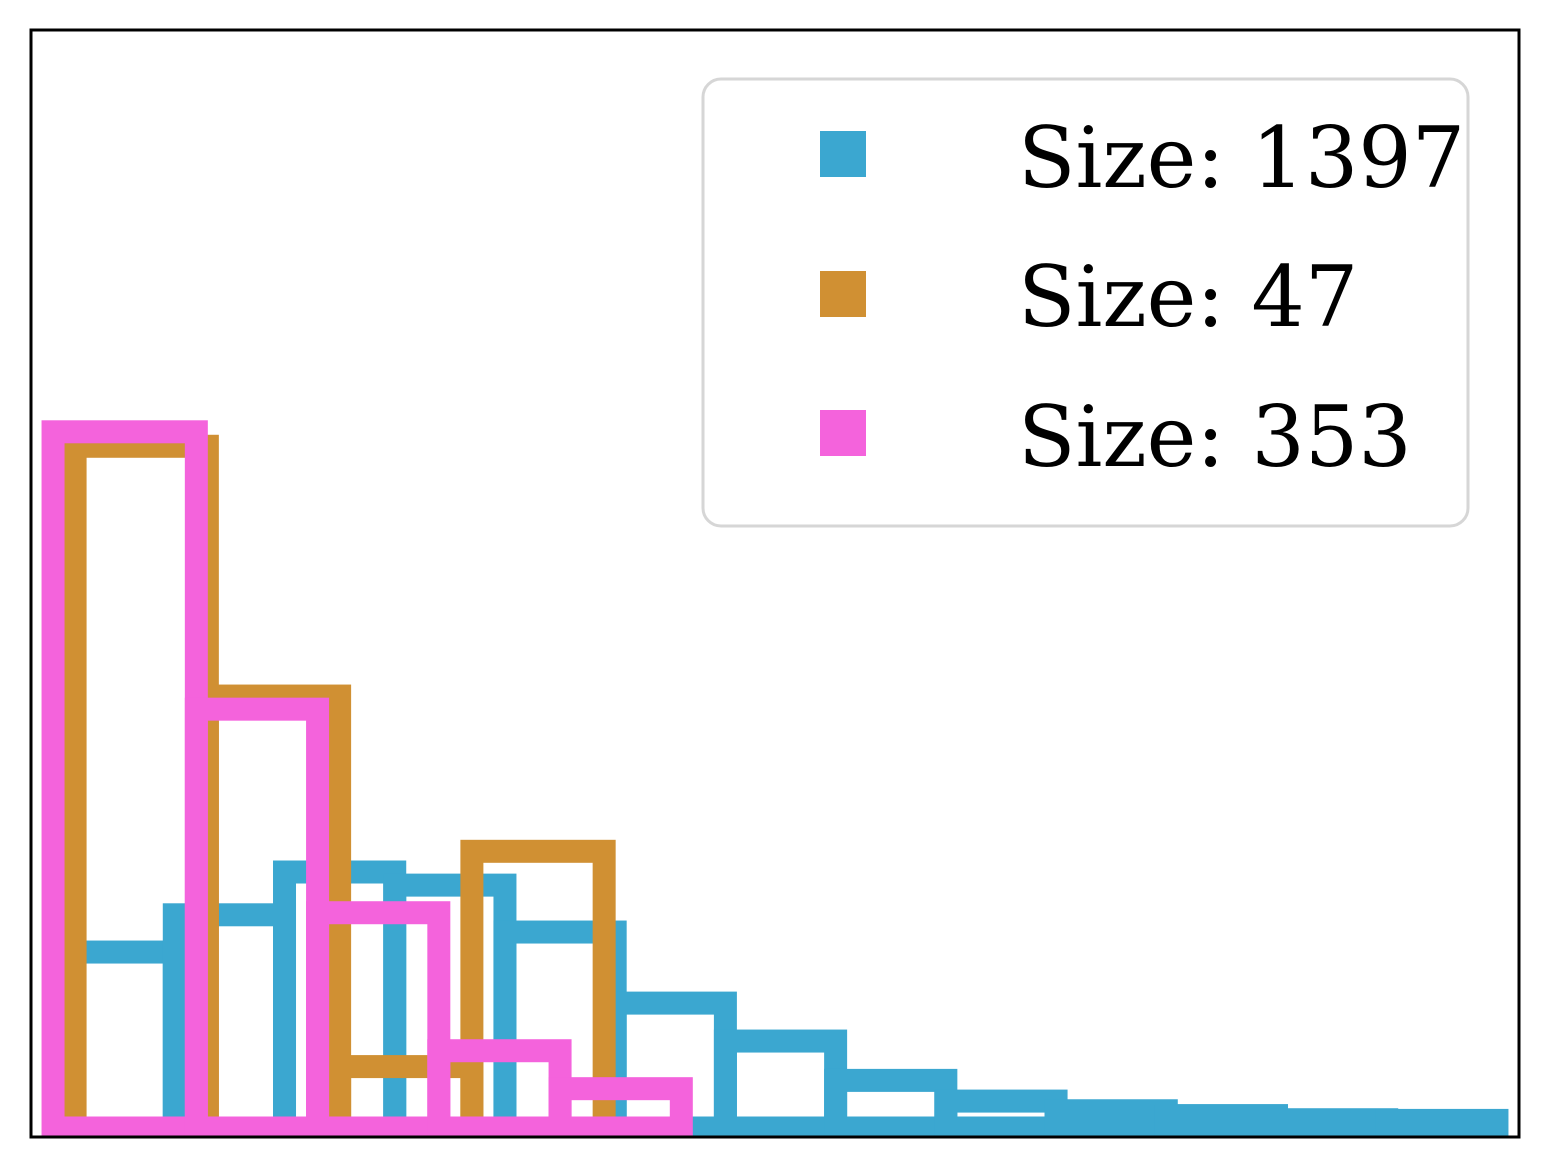  Describe the element at coordinates (1215, 437) in the screenshot. I see `legend-label-3: Size: 353` at that location.